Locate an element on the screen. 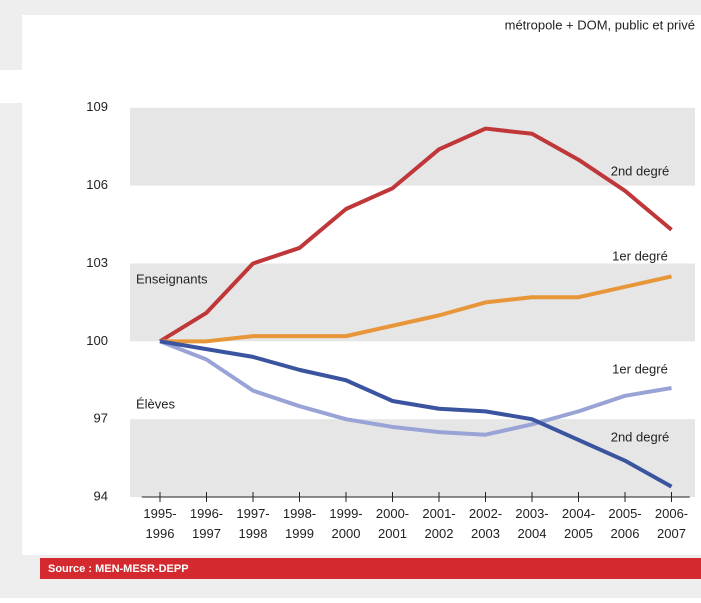 The image size is (701, 603). x-tick-label: 2004- 2005 is located at coordinates (578, 523).